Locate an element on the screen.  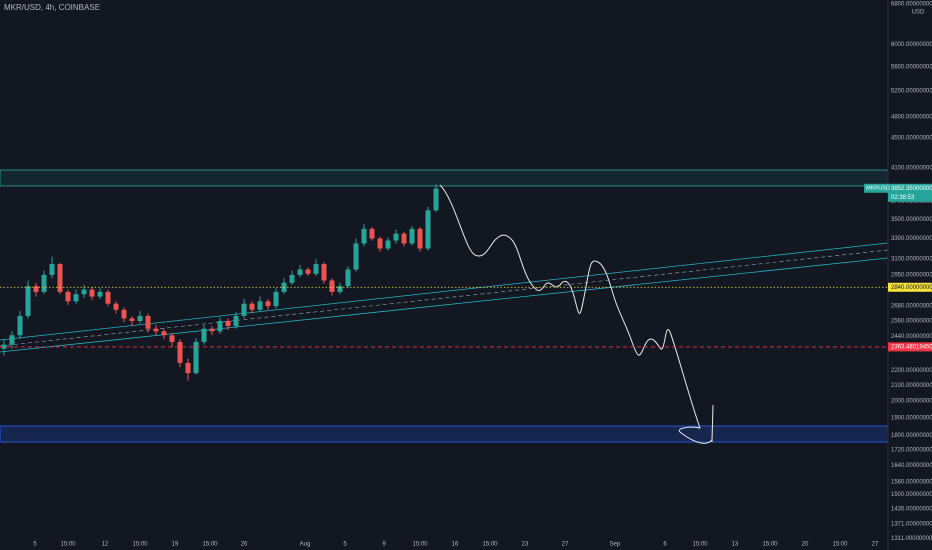
y-tick-label: 5200.00000000 is located at coordinates (911, 91).